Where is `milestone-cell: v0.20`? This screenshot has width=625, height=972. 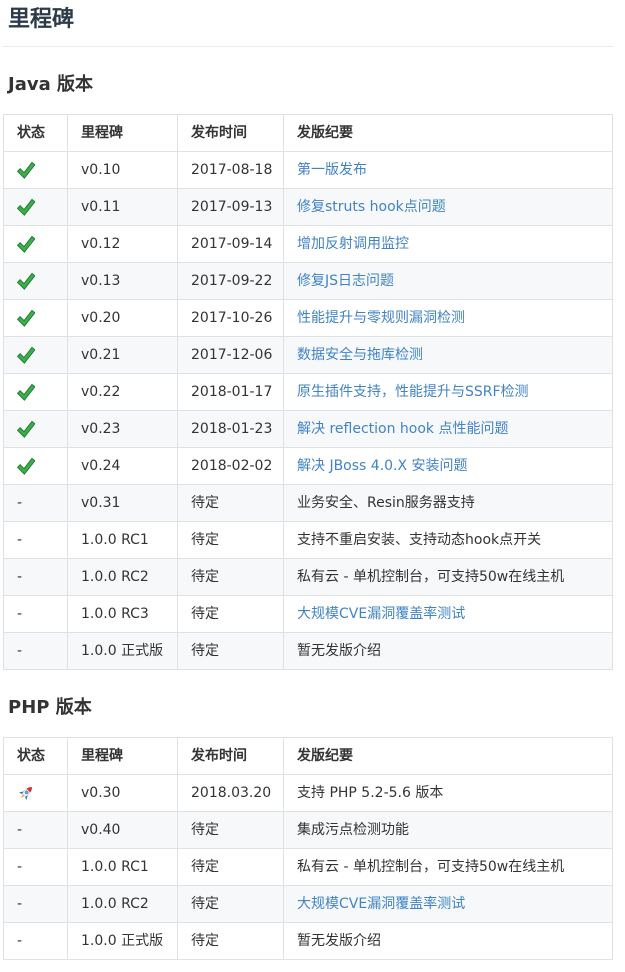
milestone-cell: v0.20 is located at coordinates (122, 317).